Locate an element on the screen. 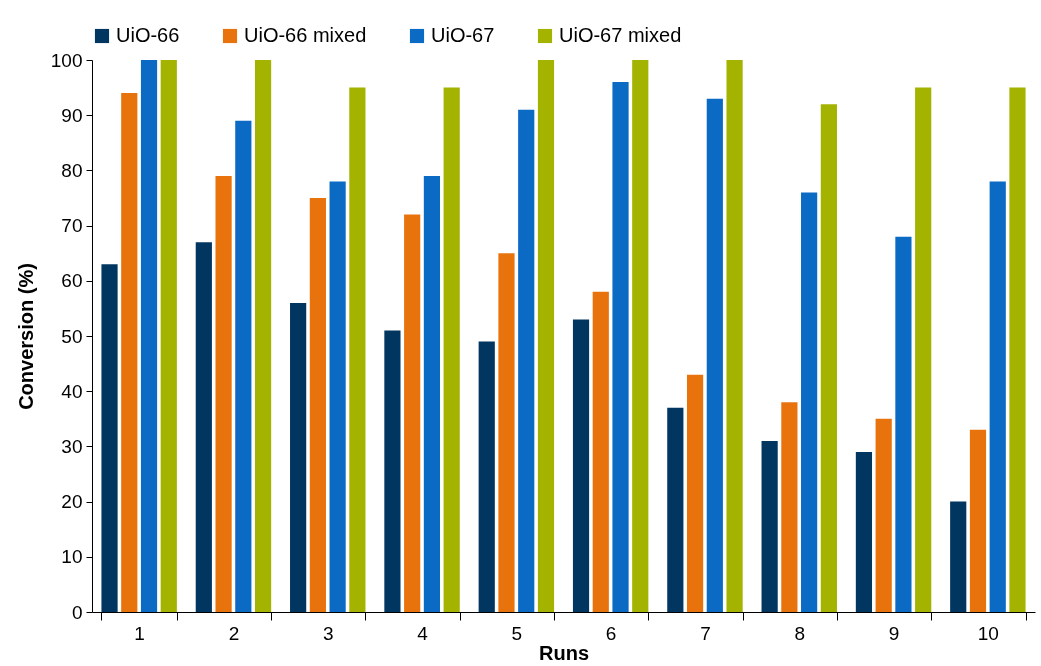  legend-label: UiO-66 is located at coordinates (148, 35).